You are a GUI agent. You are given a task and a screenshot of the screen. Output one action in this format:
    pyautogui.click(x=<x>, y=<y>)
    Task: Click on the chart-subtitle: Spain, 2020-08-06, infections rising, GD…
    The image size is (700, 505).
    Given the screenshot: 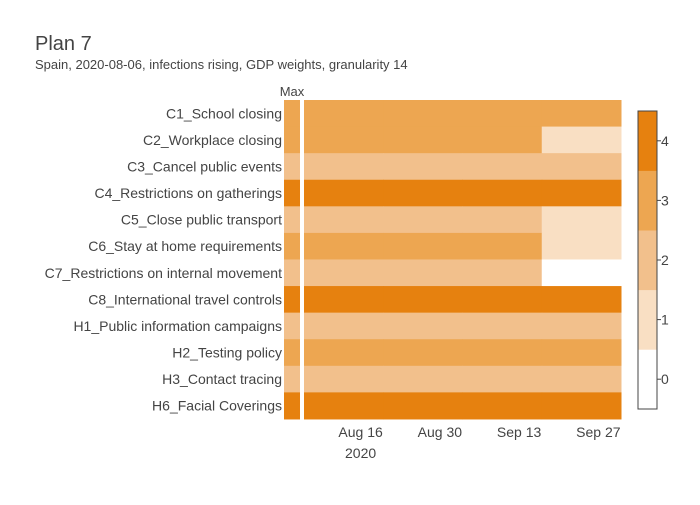 What is the action you would take?
    pyautogui.click(x=221, y=64)
    